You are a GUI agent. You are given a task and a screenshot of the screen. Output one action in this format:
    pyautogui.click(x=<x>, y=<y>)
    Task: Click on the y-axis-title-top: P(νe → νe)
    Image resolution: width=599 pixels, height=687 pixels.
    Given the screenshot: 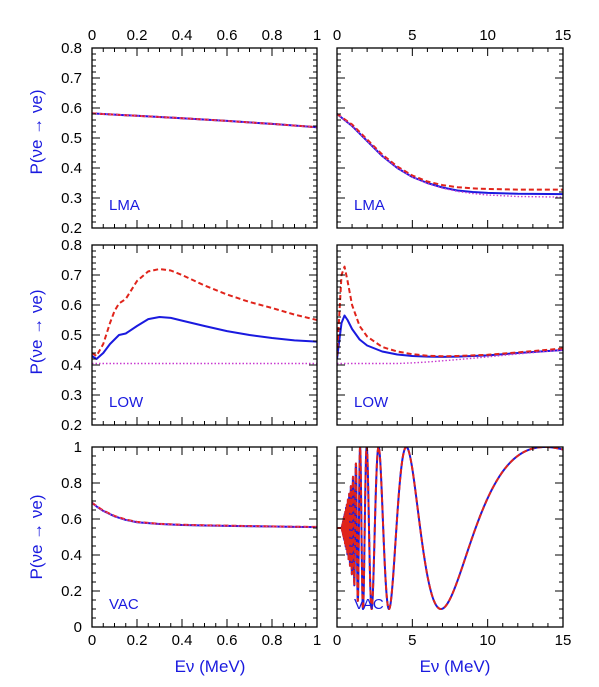 What is the action you would take?
    pyautogui.click(x=36, y=131)
    